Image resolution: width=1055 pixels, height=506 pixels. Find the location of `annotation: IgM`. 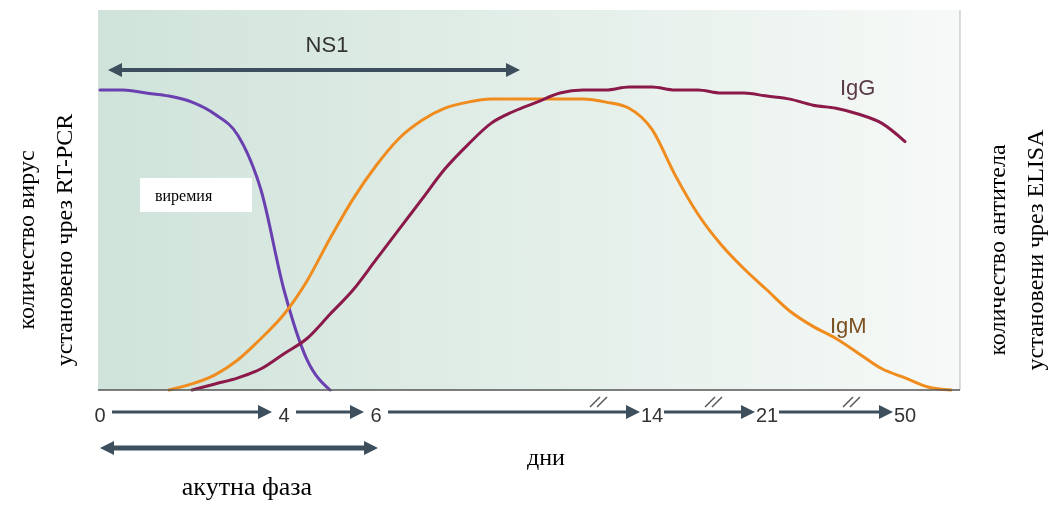

annotation: IgM is located at coordinates (848, 325).